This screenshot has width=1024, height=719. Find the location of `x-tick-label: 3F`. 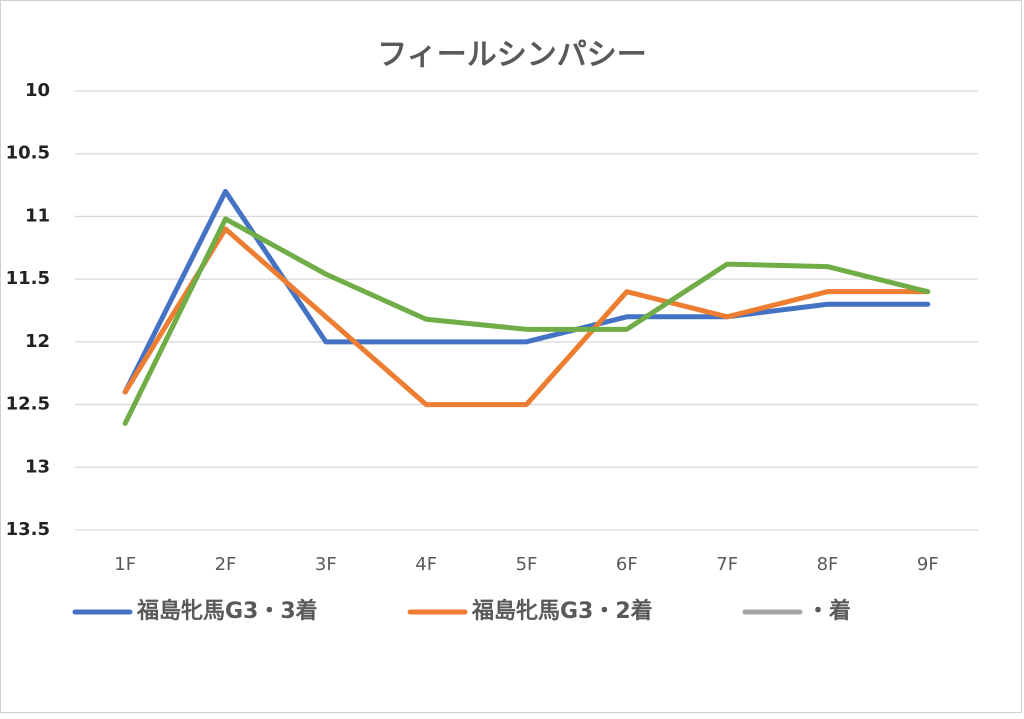

x-tick-label: 3F is located at coordinates (326, 564).